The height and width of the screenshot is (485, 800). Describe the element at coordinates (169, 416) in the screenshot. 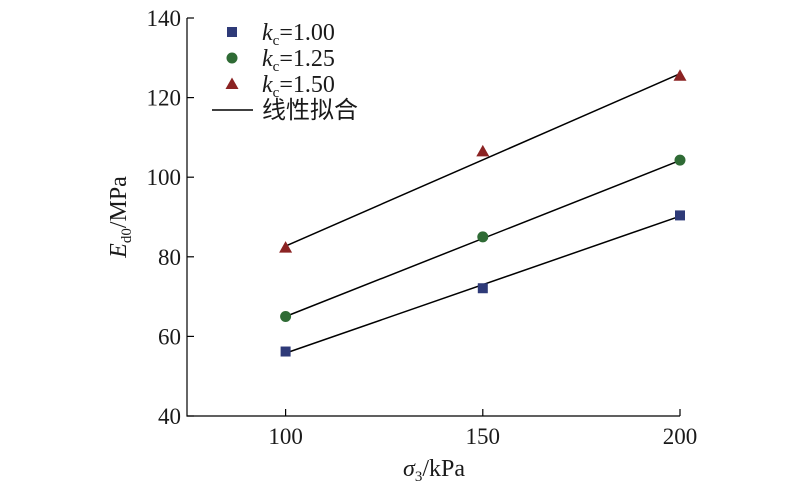

I see `y-tick-label: 40` at that location.